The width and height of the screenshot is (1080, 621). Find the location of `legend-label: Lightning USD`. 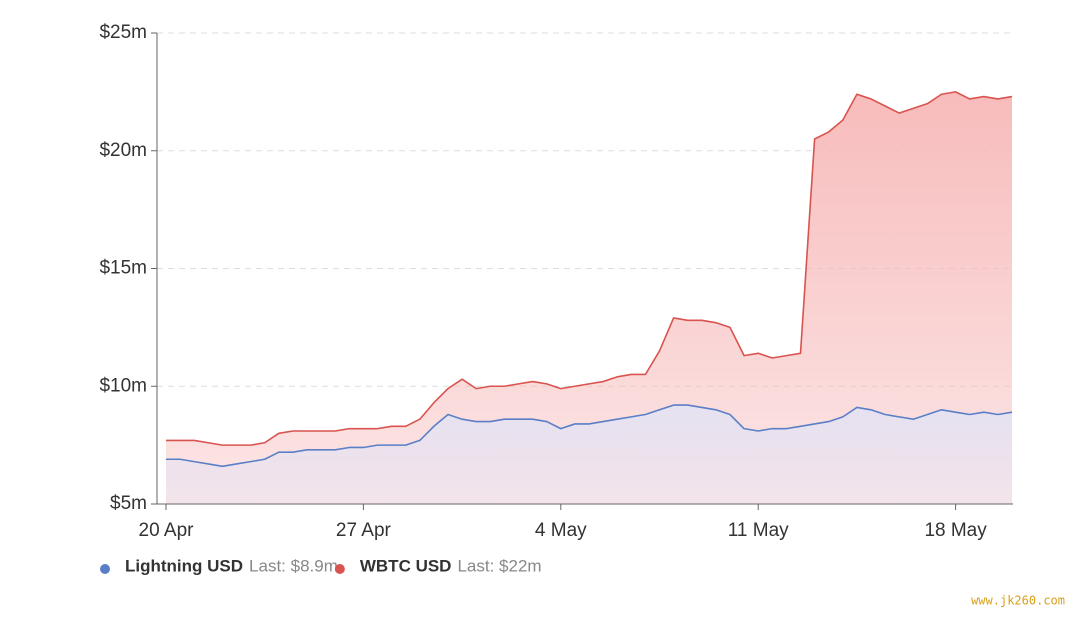

legend-label: Lightning USD is located at coordinates (184, 565).